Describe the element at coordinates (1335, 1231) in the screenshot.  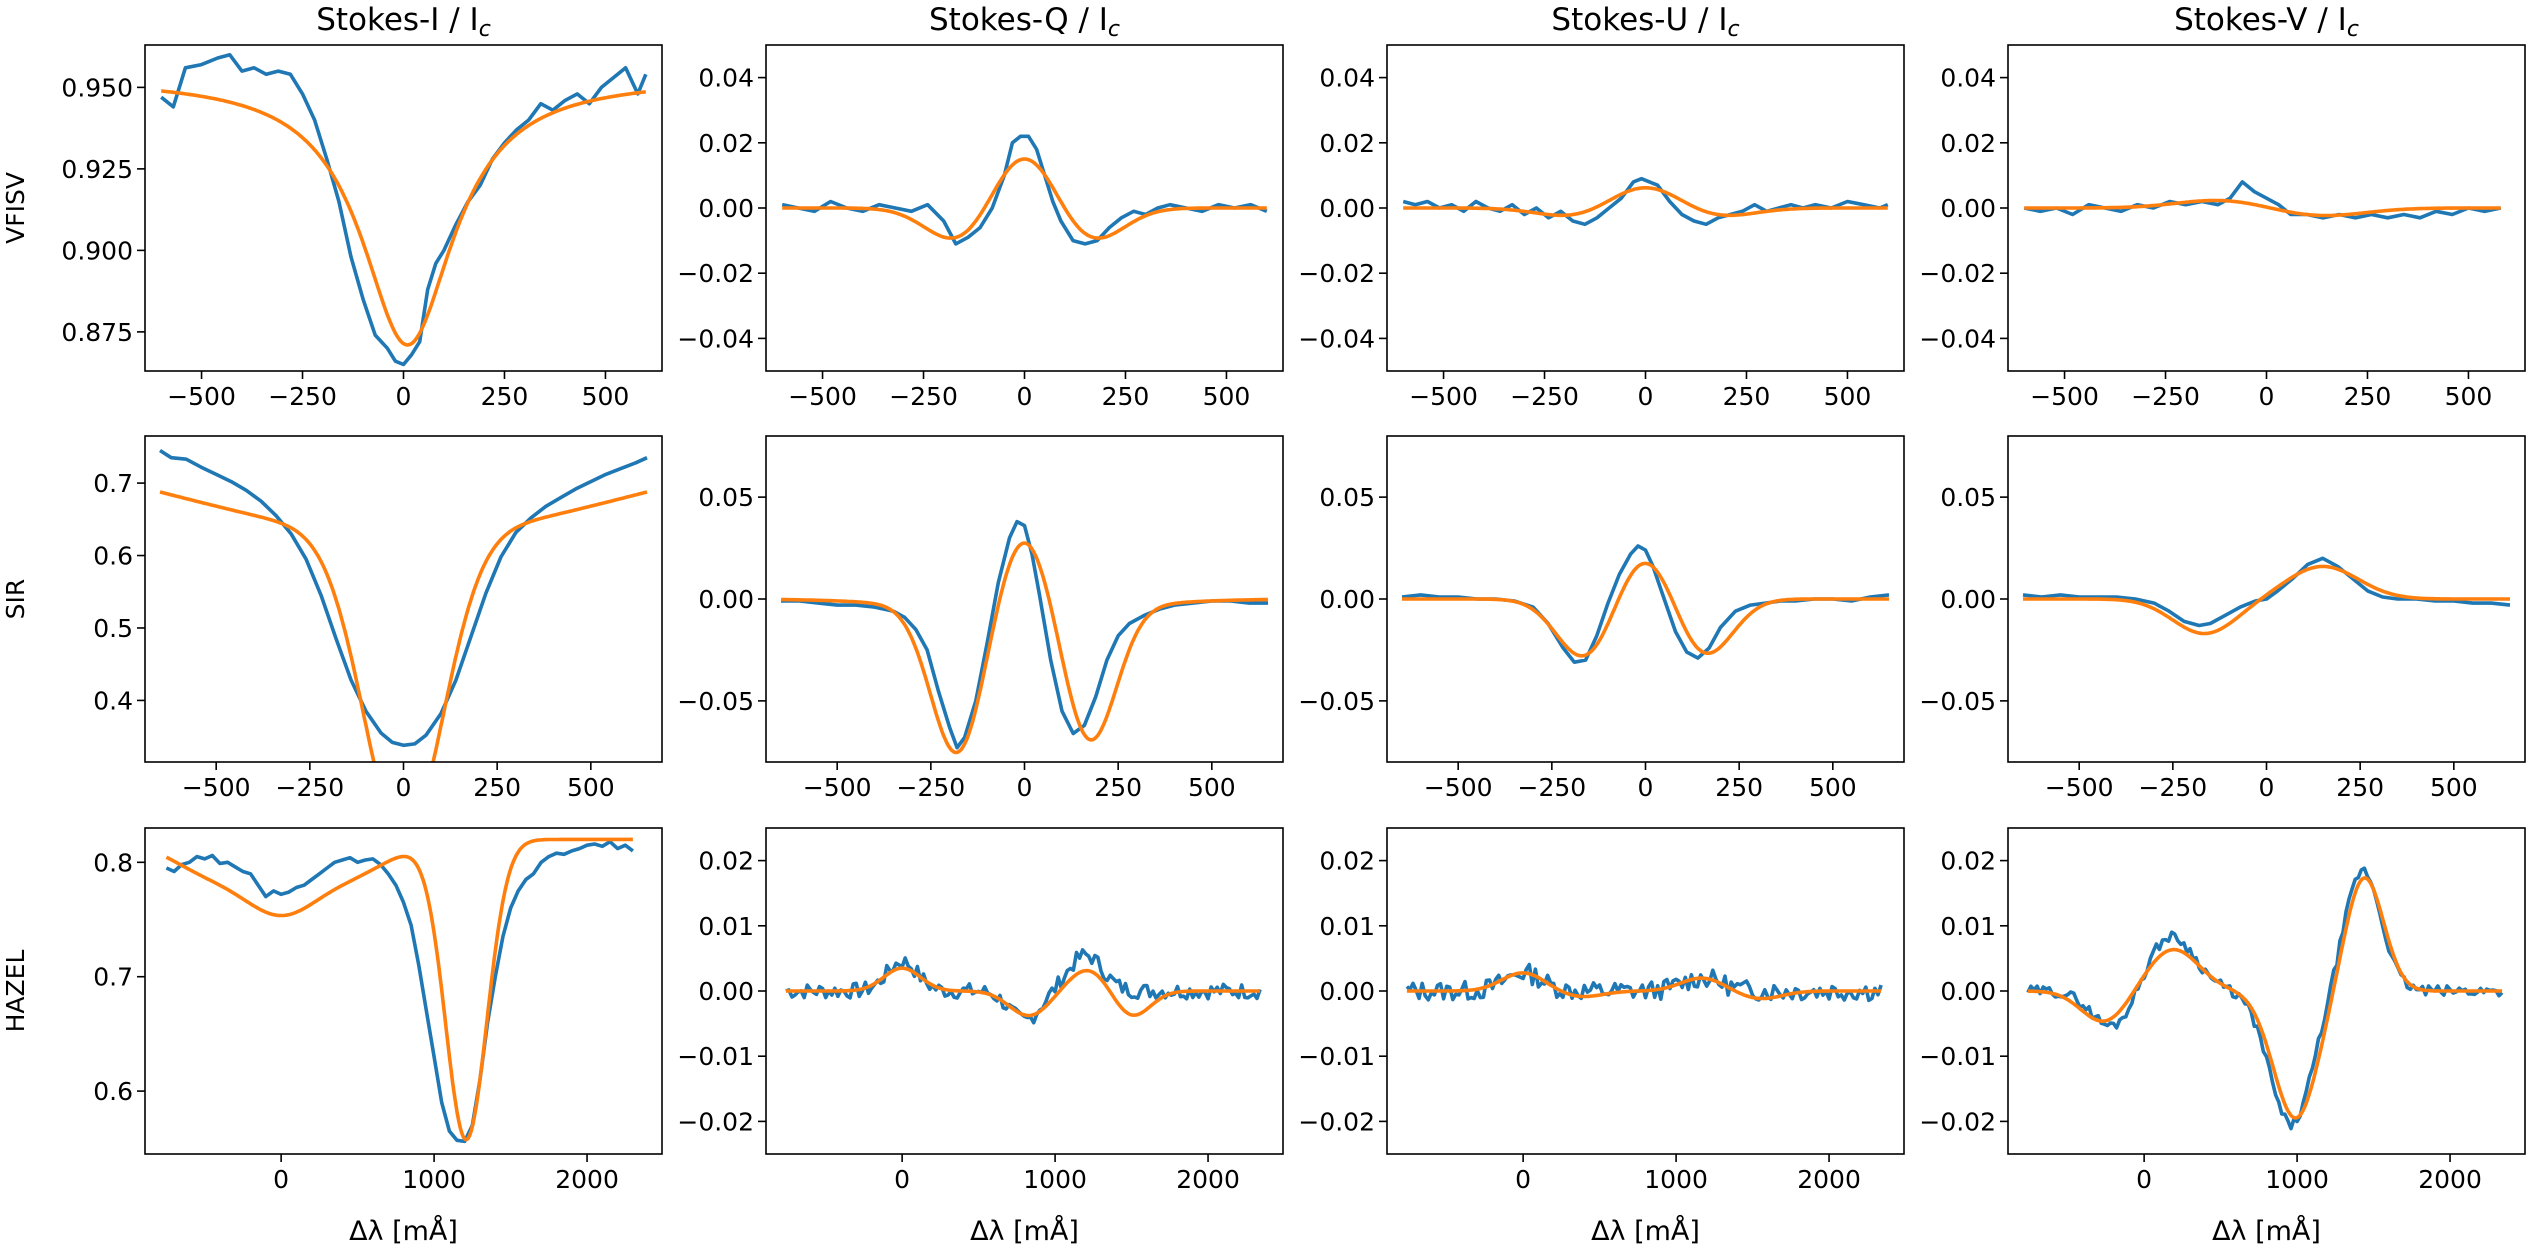
I see `x-axis-labels: Δλ [mÅ] Δλ [mÅ] Δλ [mÅ] Δλ [mÅ]` at that location.